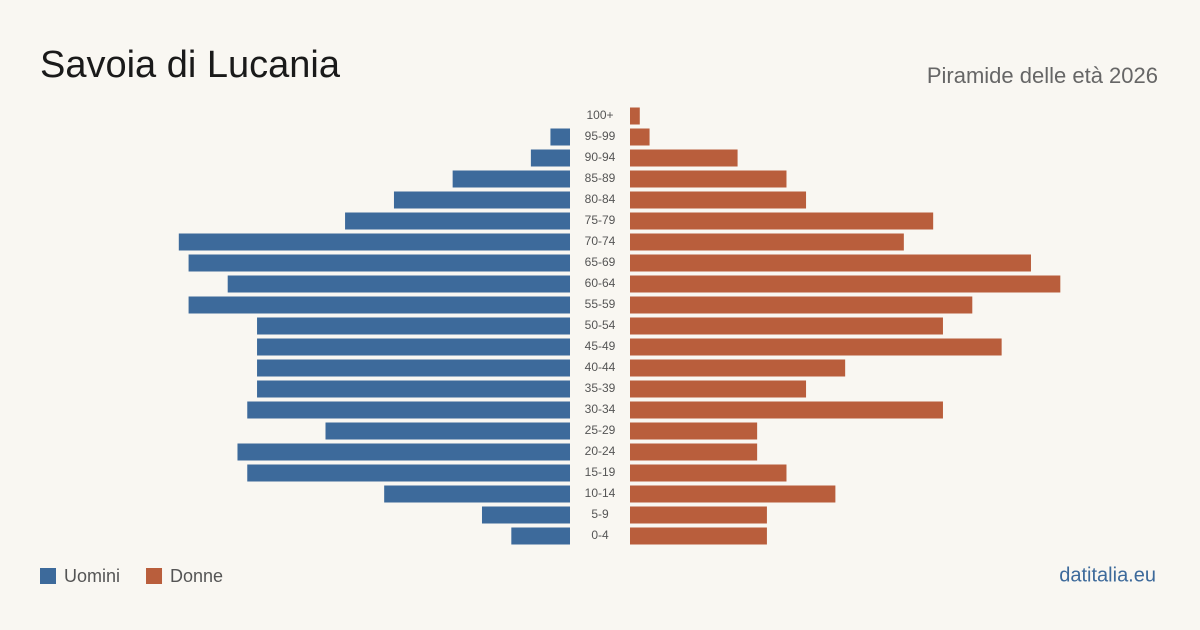 Image resolution: width=1200 pixels, height=630 pixels. I want to click on source: datitalia.eu, so click(1107, 575).